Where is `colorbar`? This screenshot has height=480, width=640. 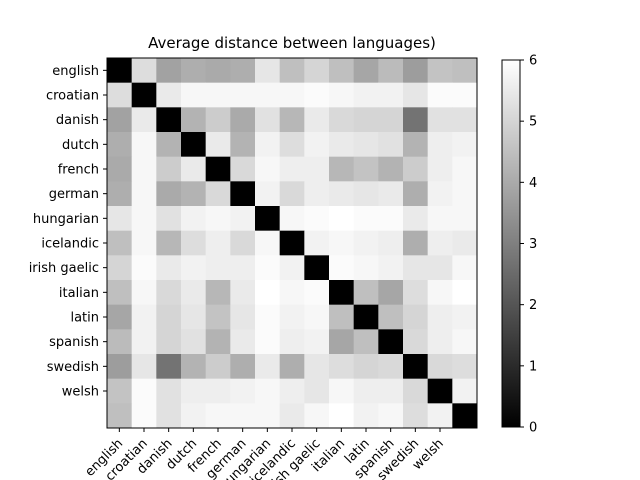
colorbar is located at coordinates (511, 243).